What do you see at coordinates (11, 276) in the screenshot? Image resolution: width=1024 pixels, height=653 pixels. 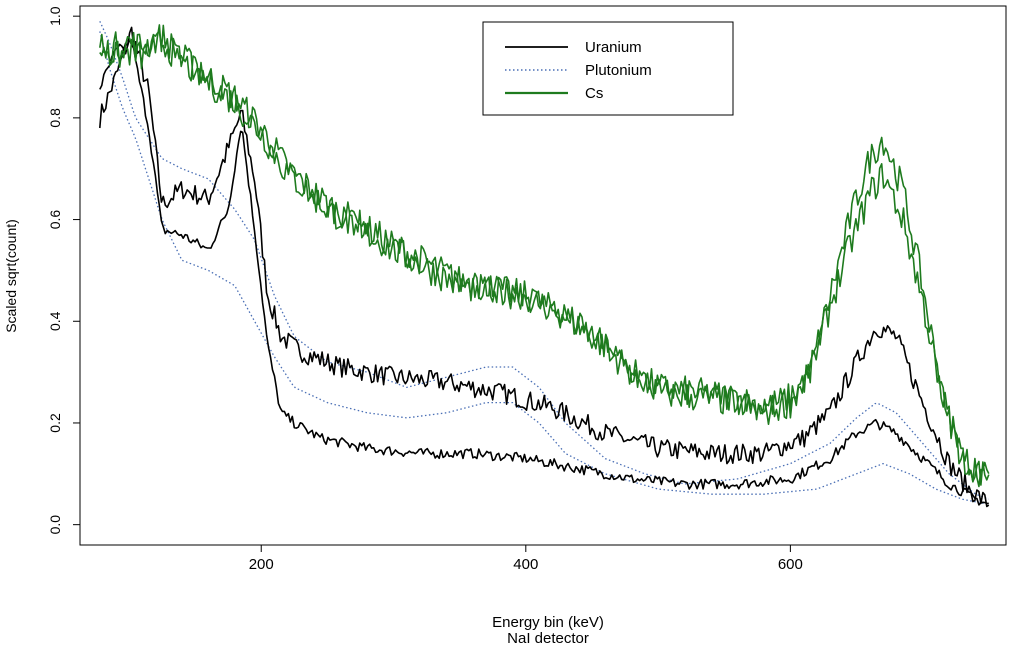 I see `y-axis-label: Scaled sqrt(count)` at bounding box center [11, 276].